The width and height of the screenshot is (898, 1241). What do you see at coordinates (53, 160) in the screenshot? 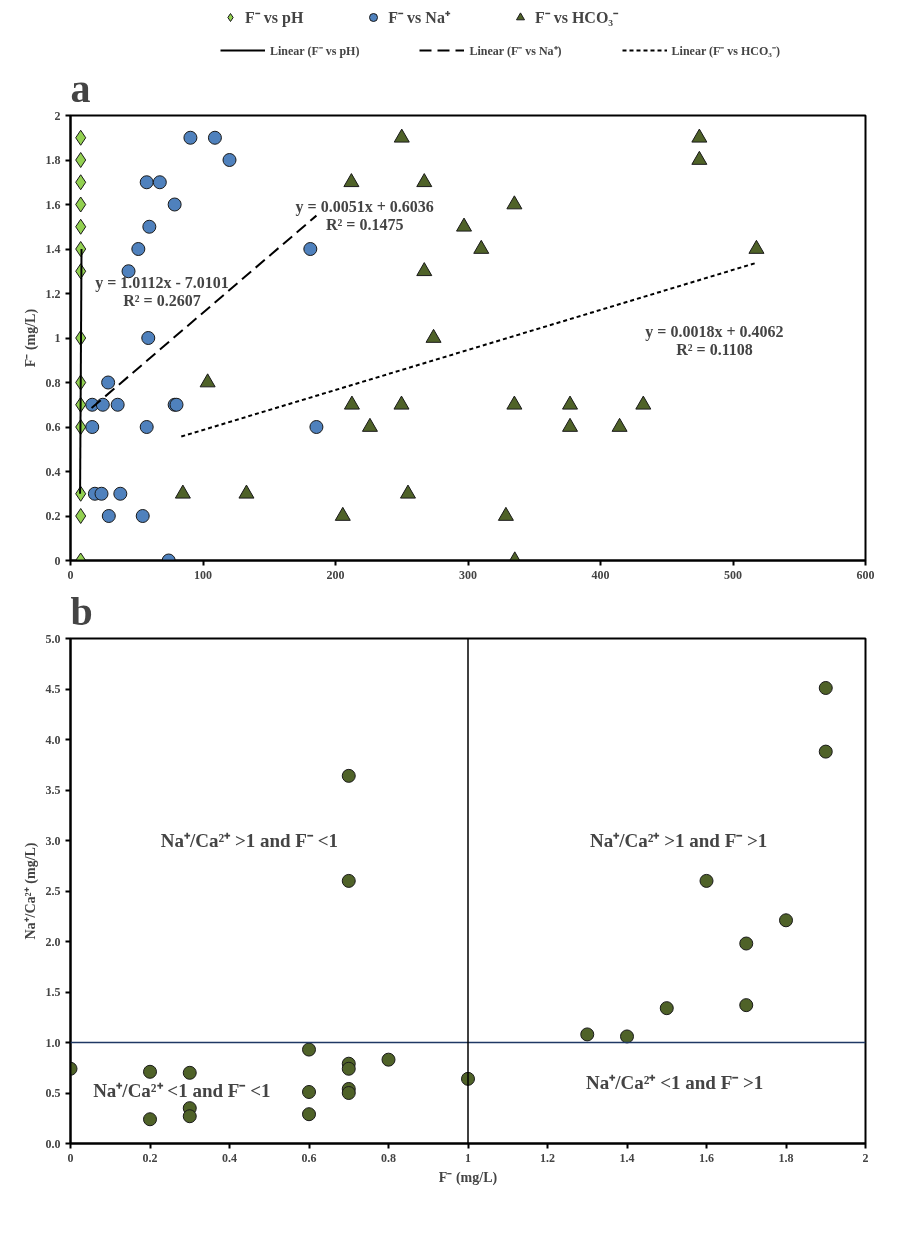
I see `y-tick-label: 1.8` at bounding box center [53, 160].